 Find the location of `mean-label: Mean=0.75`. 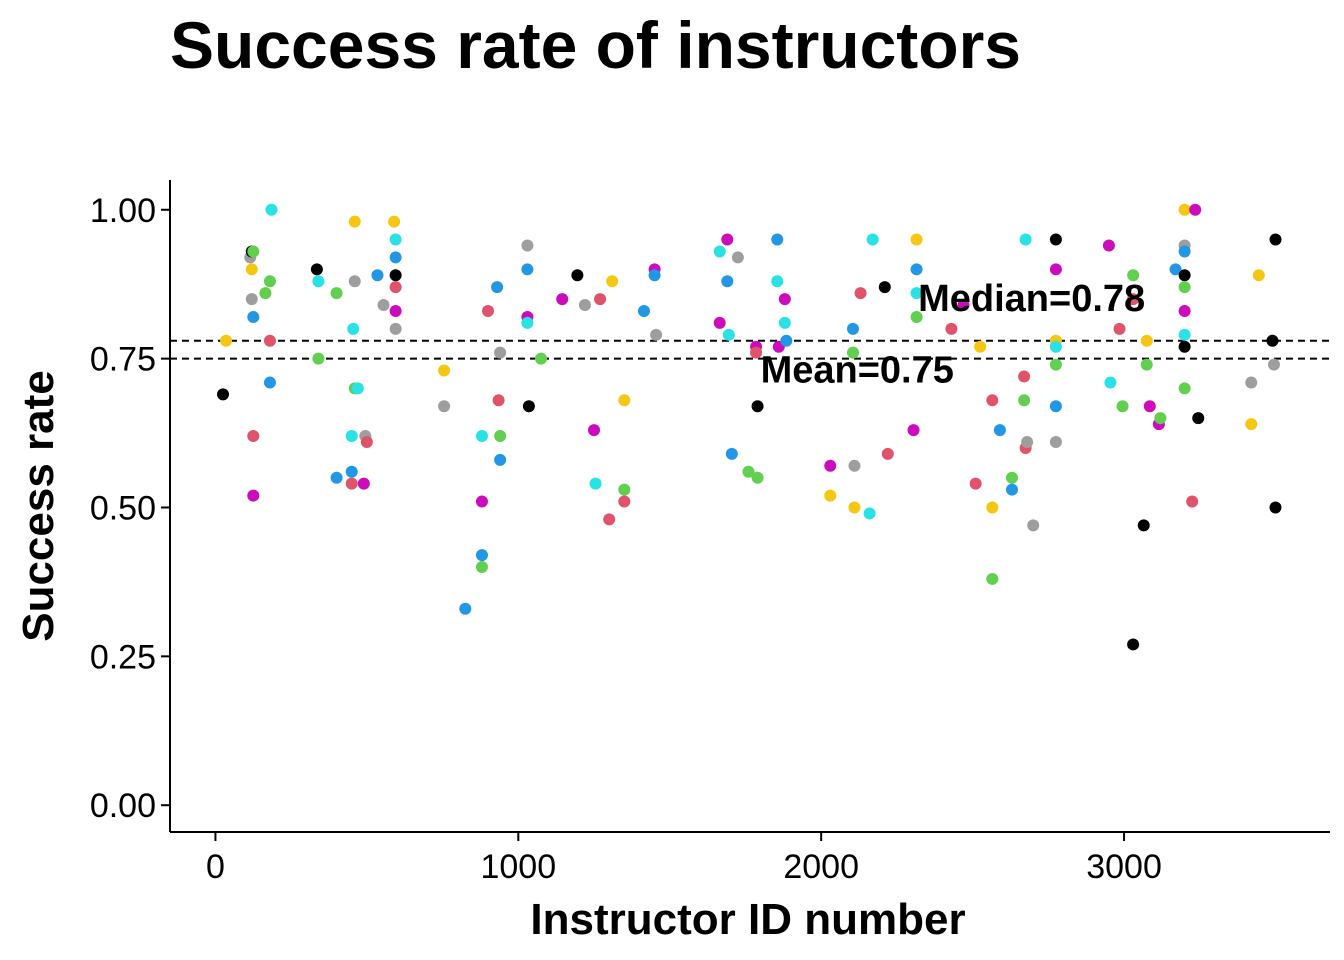

mean-label: Mean=0.75 is located at coordinates (857, 371).